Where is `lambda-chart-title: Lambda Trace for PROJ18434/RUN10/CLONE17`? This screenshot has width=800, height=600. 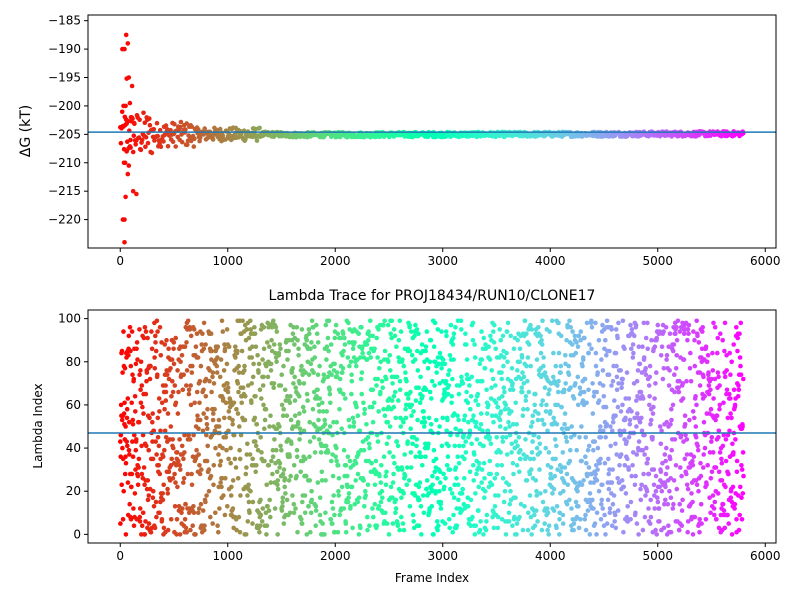 lambda-chart-title: Lambda Trace for PROJ18434/RUN10/CLONE17 is located at coordinates (432, 296).